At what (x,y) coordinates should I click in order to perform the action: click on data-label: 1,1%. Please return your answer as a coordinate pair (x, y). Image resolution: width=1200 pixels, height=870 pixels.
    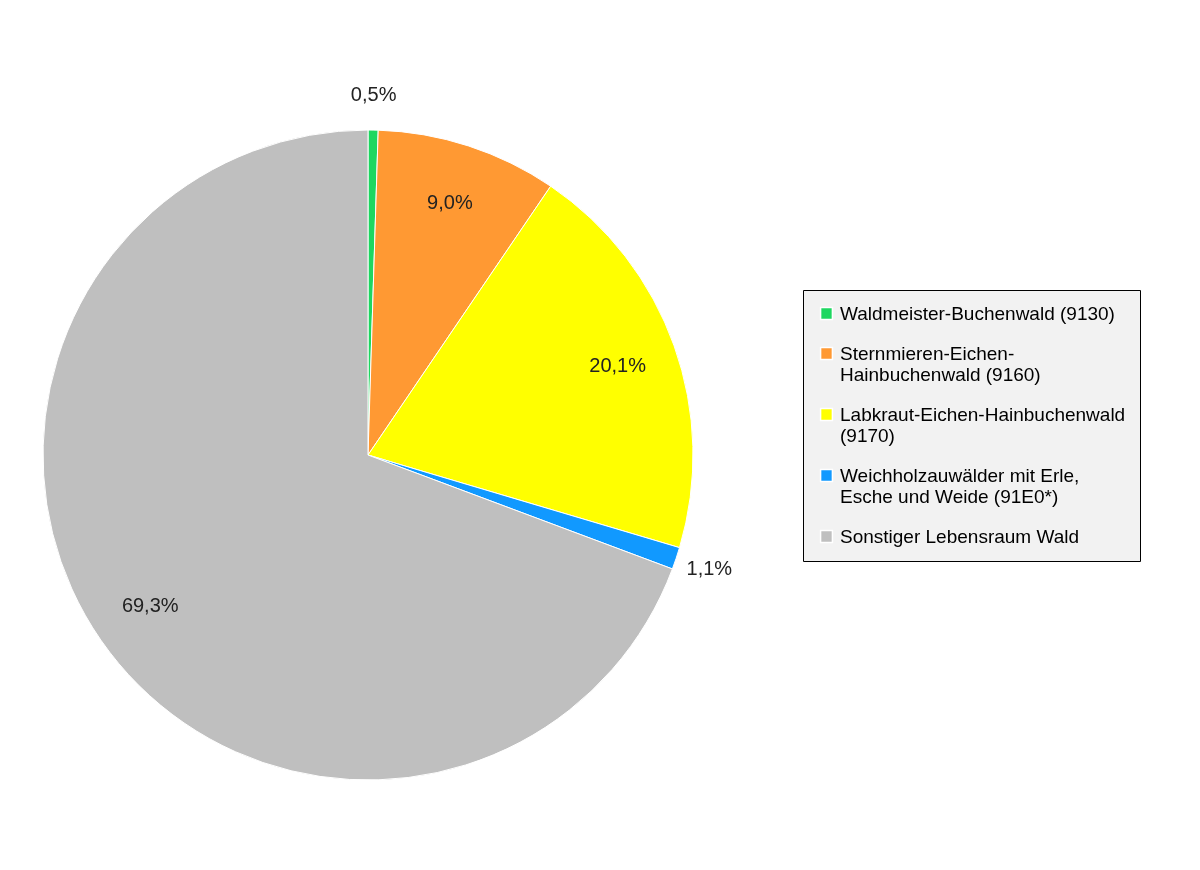
    Looking at the image, I should click on (709, 568).